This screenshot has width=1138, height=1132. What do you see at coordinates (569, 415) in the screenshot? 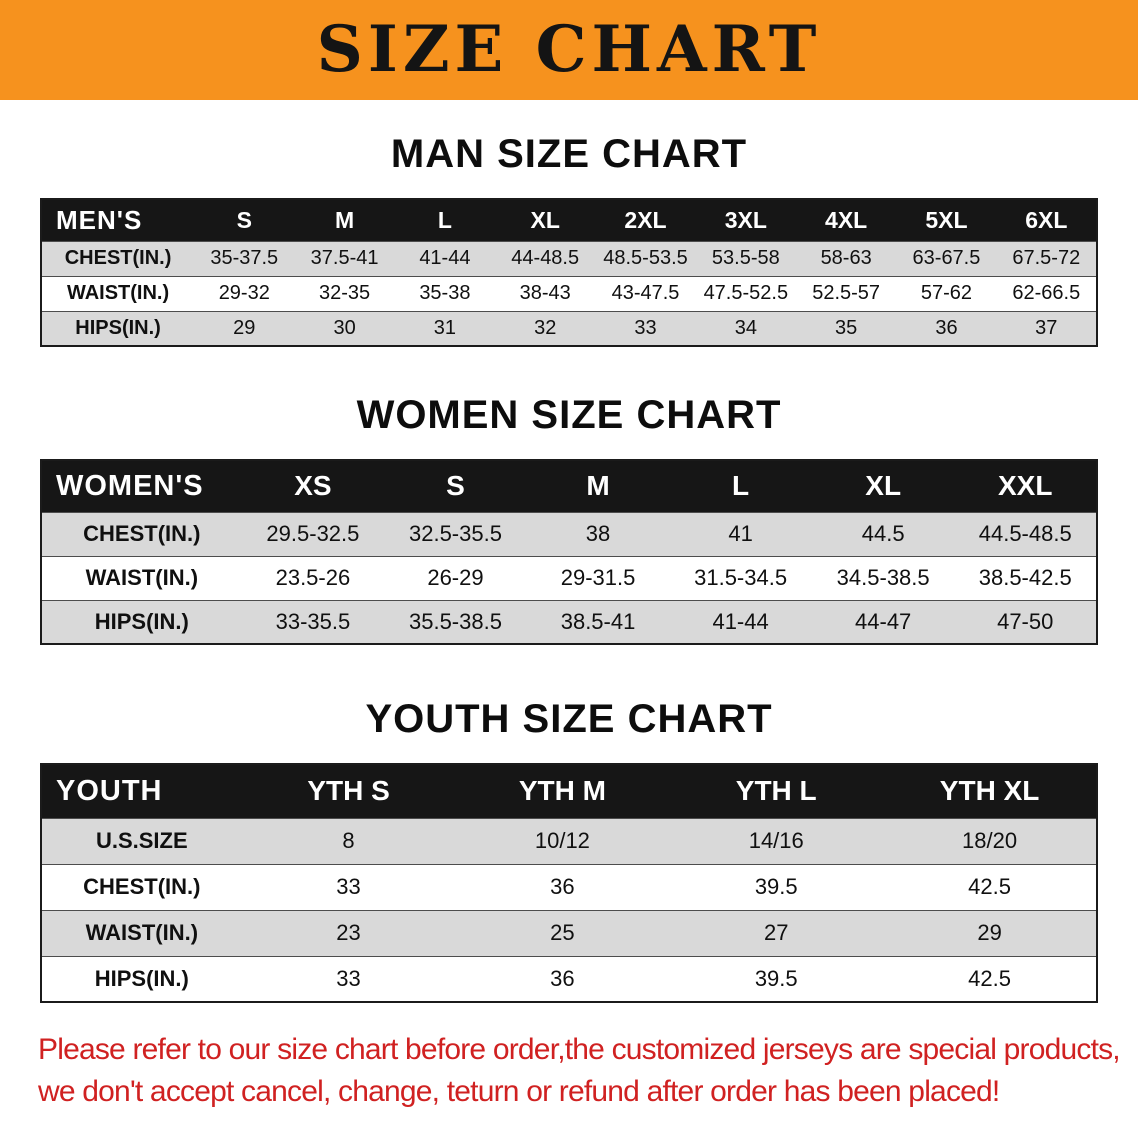
I see `women-section-heading: WOMEN SIZE CHART` at bounding box center [569, 415].